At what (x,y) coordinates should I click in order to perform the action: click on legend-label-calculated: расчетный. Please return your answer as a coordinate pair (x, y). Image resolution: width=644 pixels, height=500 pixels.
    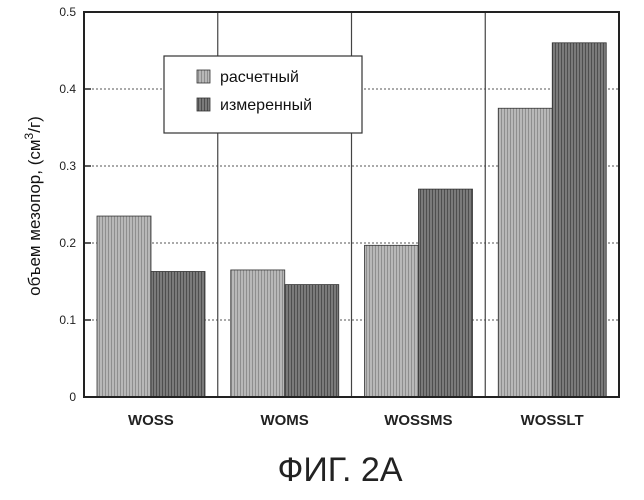
    Looking at the image, I should click on (259, 77).